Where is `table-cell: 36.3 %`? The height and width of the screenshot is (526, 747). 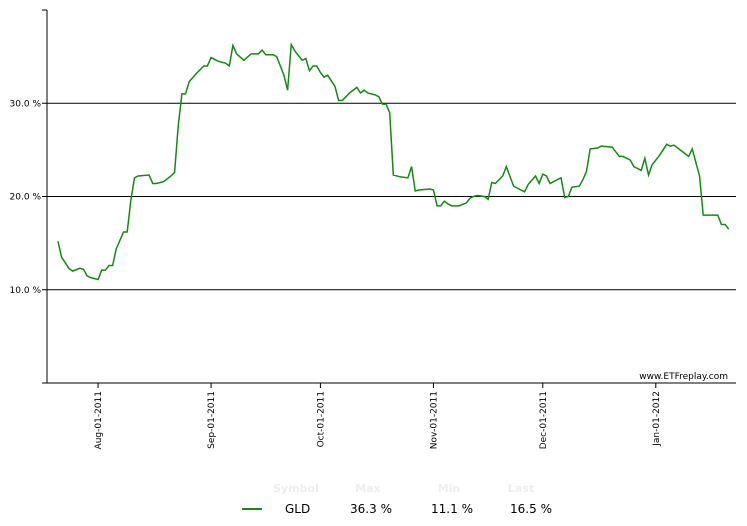 table-cell: 36.3 % is located at coordinates (371, 509).